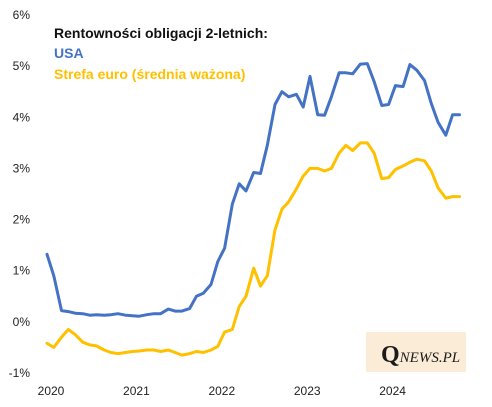 Image resolution: width=492 pixels, height=407 pixels. Describe the element at coordinates (22, 117) in the screenshot. I see `y-tick-label: 4%` at that location.